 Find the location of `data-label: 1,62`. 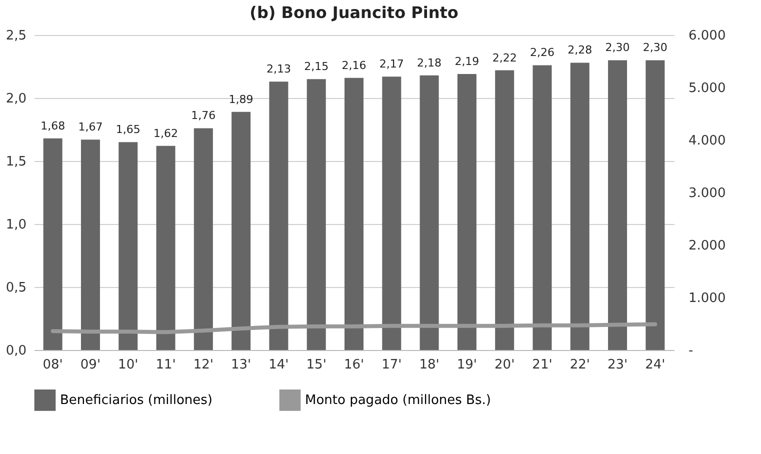

data-label: 1,62 is located at coordinates (166, 133).